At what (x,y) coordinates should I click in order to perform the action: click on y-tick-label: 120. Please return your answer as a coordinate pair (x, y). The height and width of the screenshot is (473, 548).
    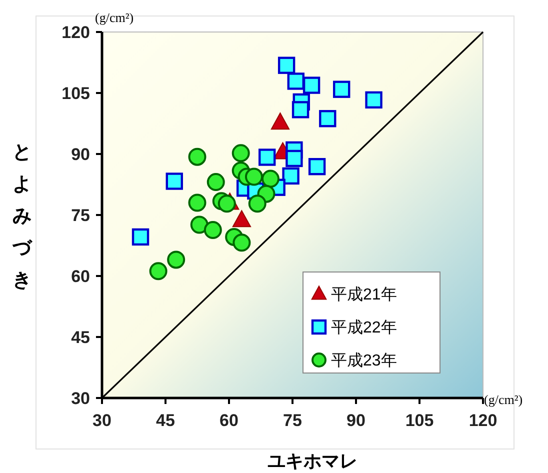
    Looking at the image, I should click on (76, 32).